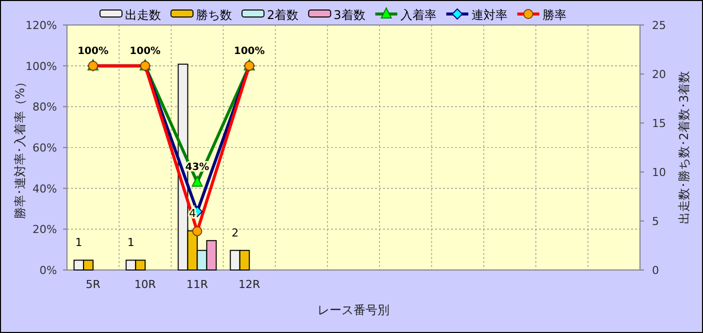 The width and height of the screenshot is (703, 333). I want to click on legend-label: 2着数, so click(283, 15).